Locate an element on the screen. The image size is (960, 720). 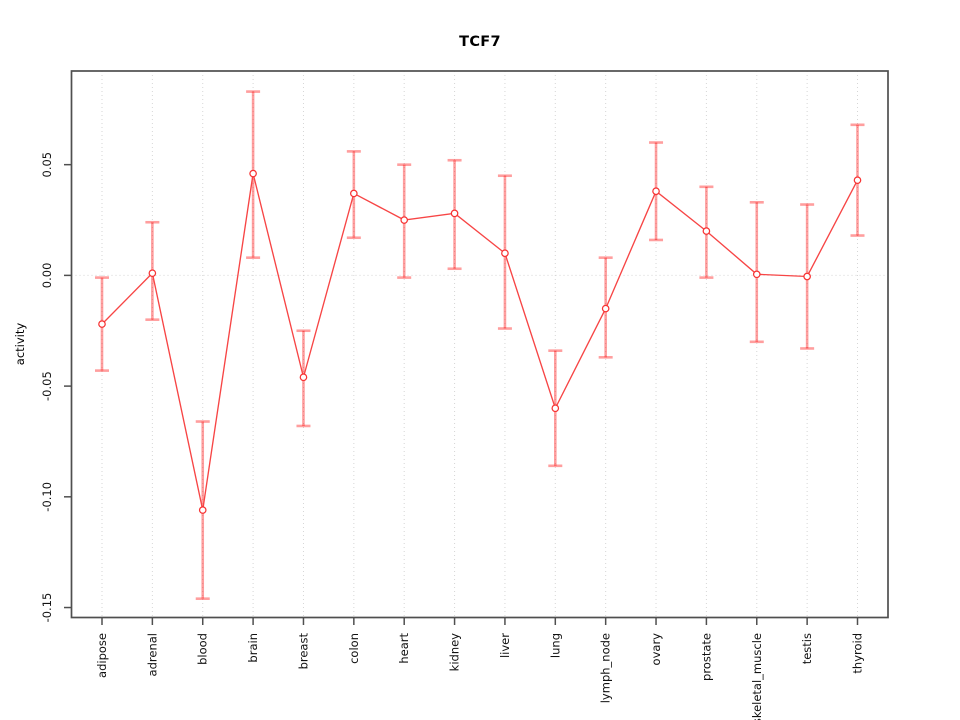
x-tick-label: adrenal is located at coordinates (152, 654).